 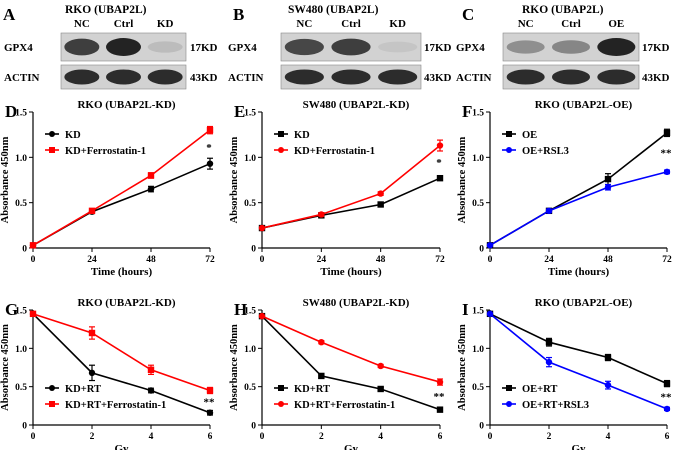 I want to click on protein-label: GPX4, so click(x=242, y=48).